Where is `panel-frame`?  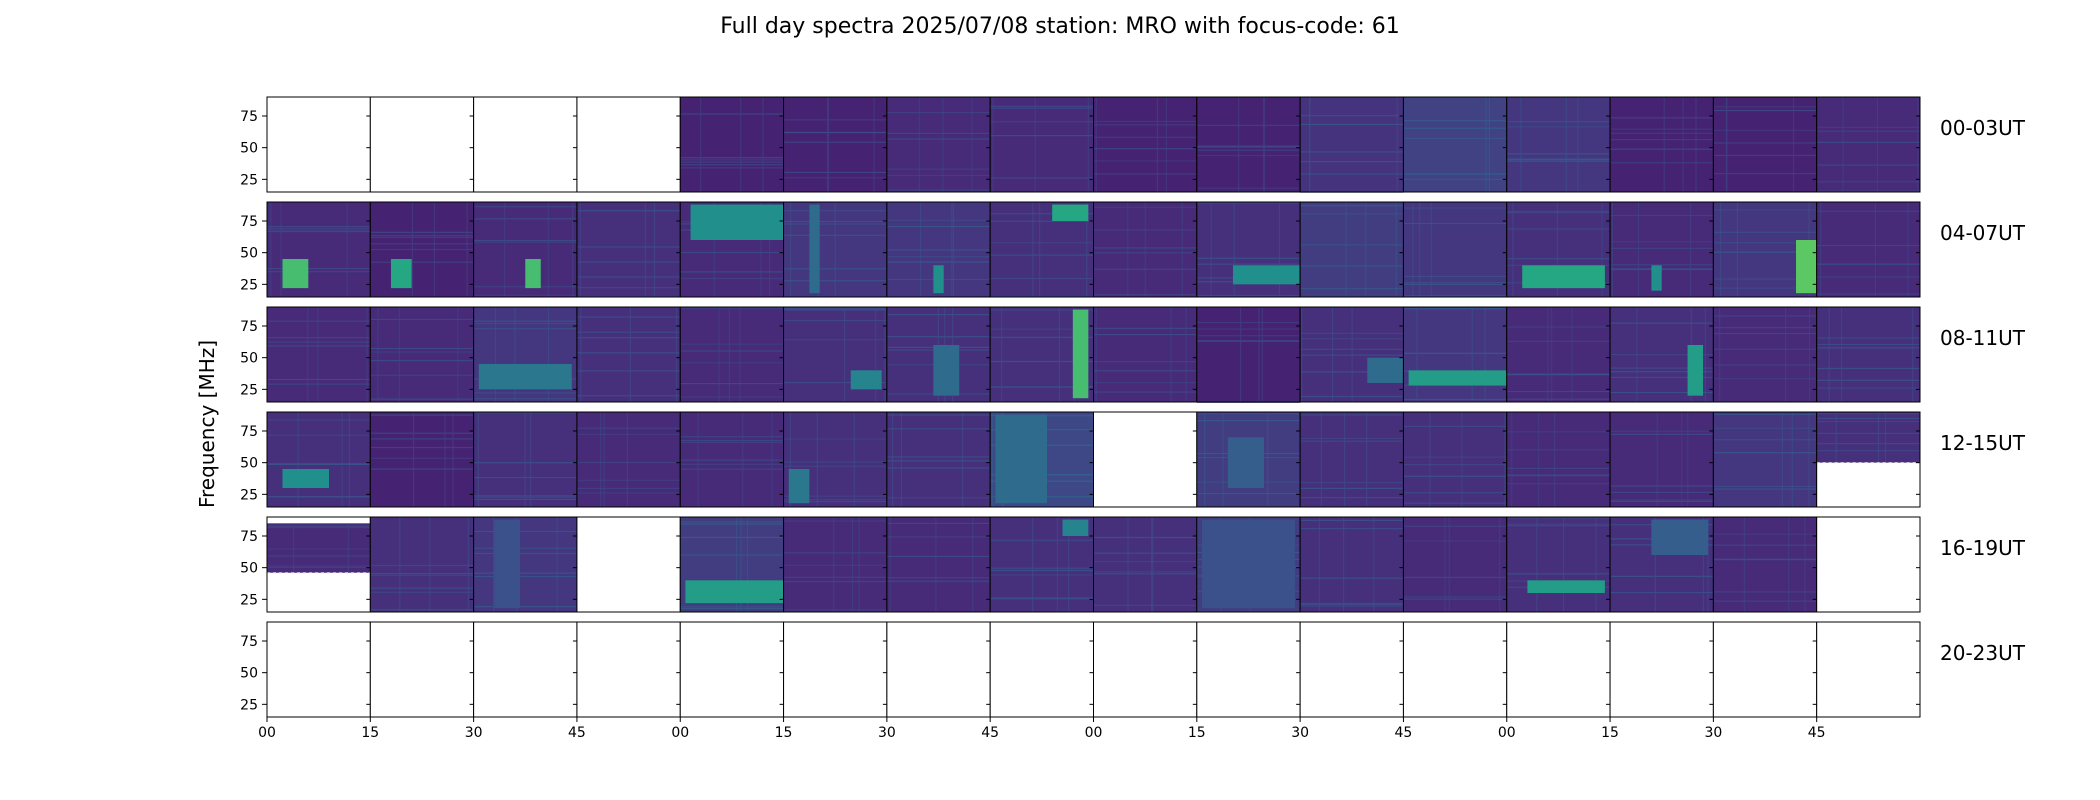
panel-frame is located at coordinates (1868, 669).